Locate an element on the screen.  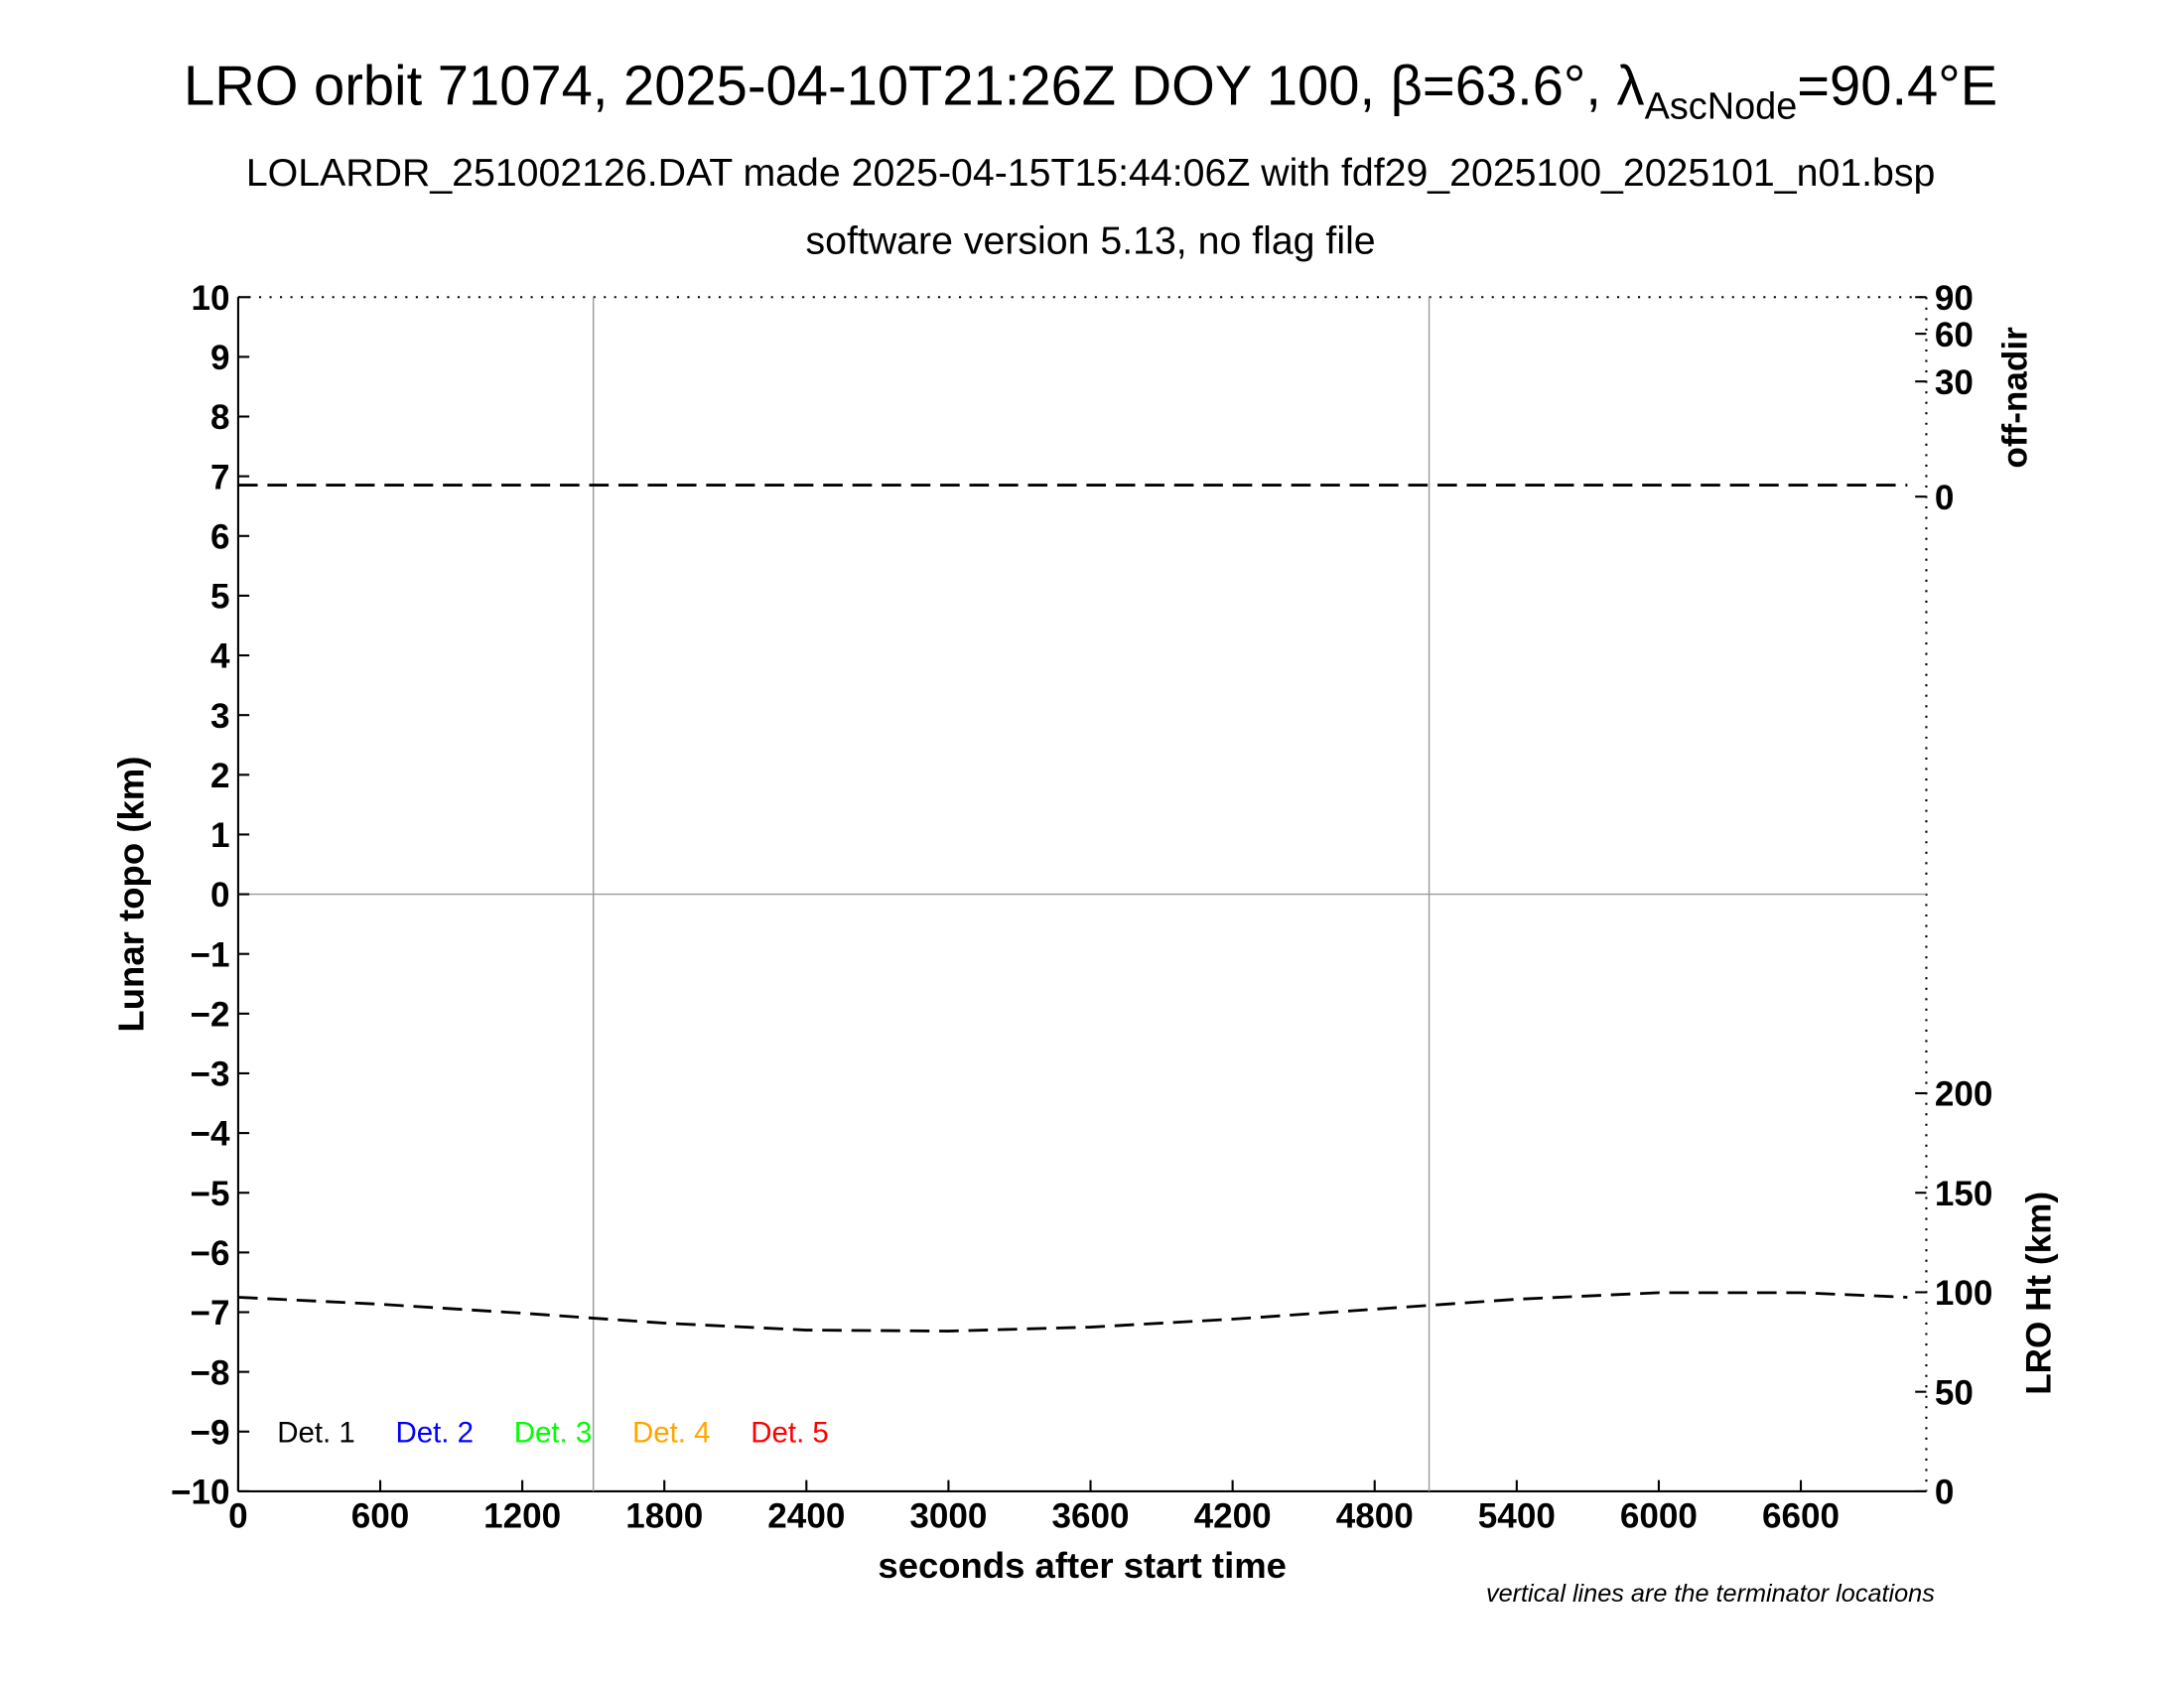
off-nadir-tick-label: 0 is located at coordinates (1945, 498).